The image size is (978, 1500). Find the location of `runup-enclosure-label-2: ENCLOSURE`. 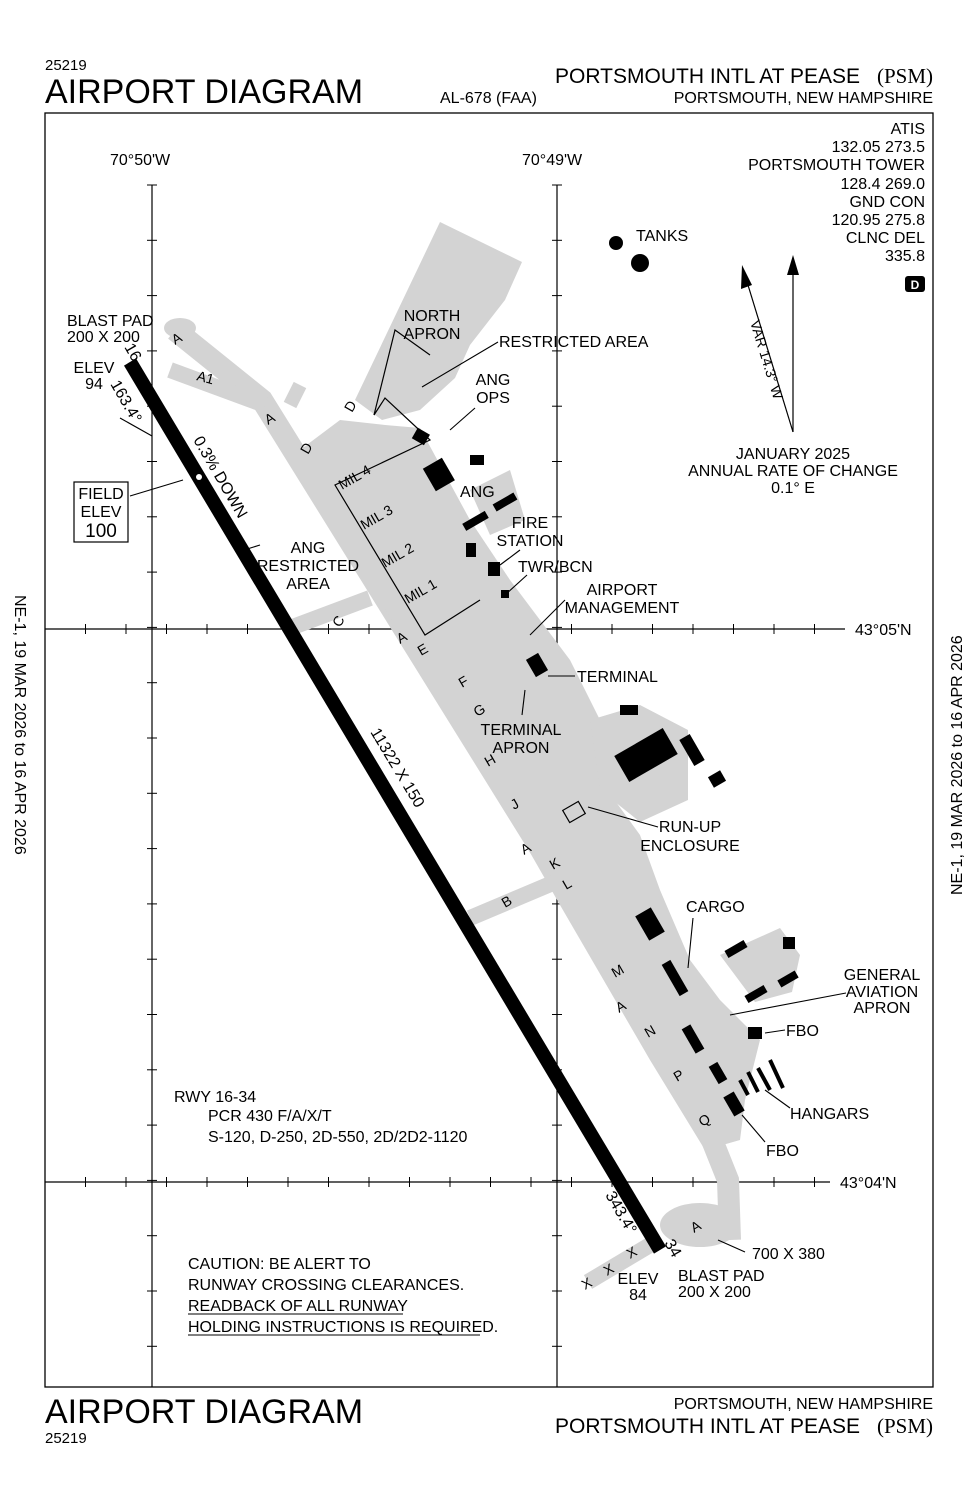

runup-enclosure-label-2: ENCLOSURE is located at coordinates (690, 846).